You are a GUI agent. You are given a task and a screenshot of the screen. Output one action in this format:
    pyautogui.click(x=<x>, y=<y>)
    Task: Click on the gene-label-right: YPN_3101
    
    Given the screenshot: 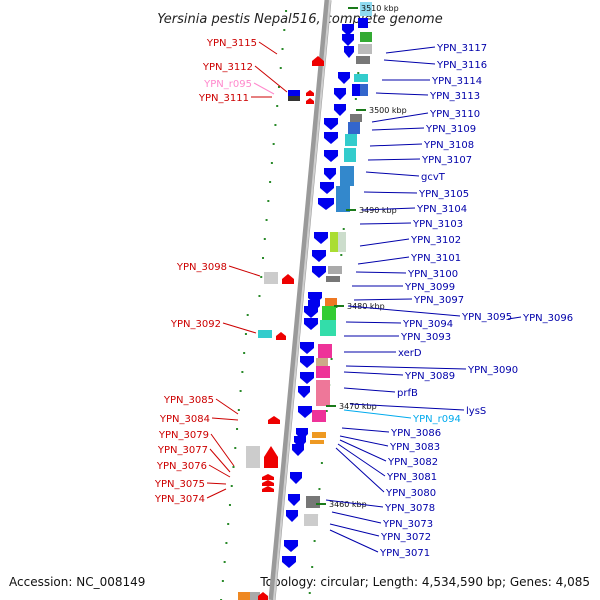 What is the action you would take?
    pyautogui.click(x=435, y=258)
    